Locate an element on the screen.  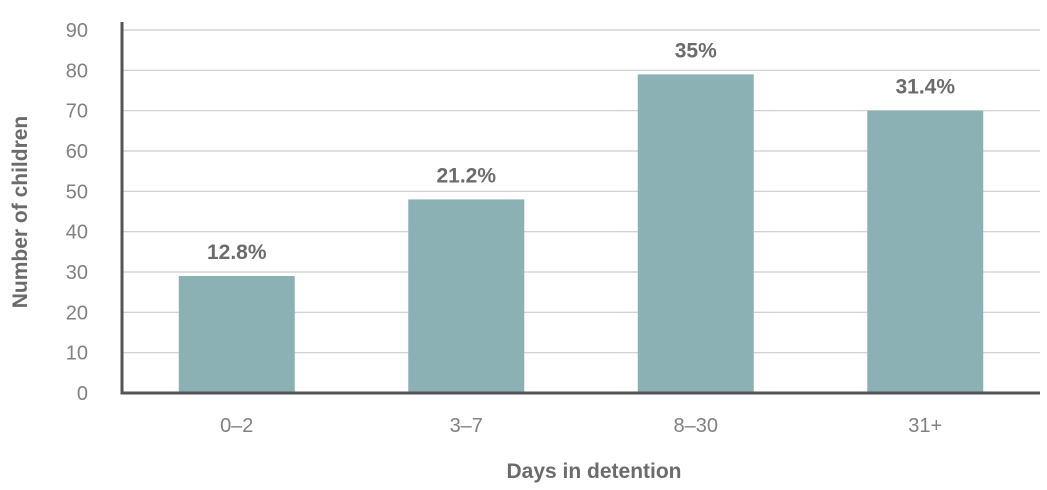
x-tick-label: 8–30 is located at coordinates (696, 426).